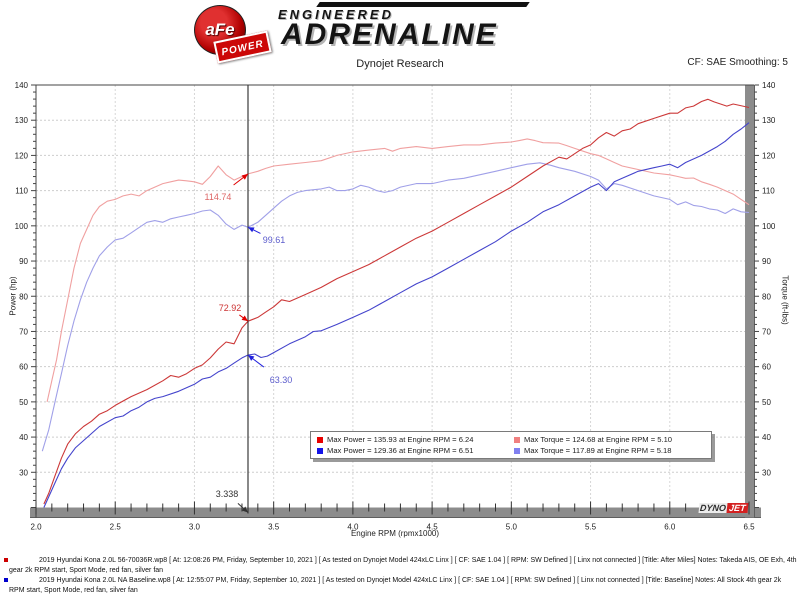 The image size is (800, 600). What do you see at coordinates (22, 120) in the screenshot?
I see `left-tick-label: 130` at bounding box center [22, 120].